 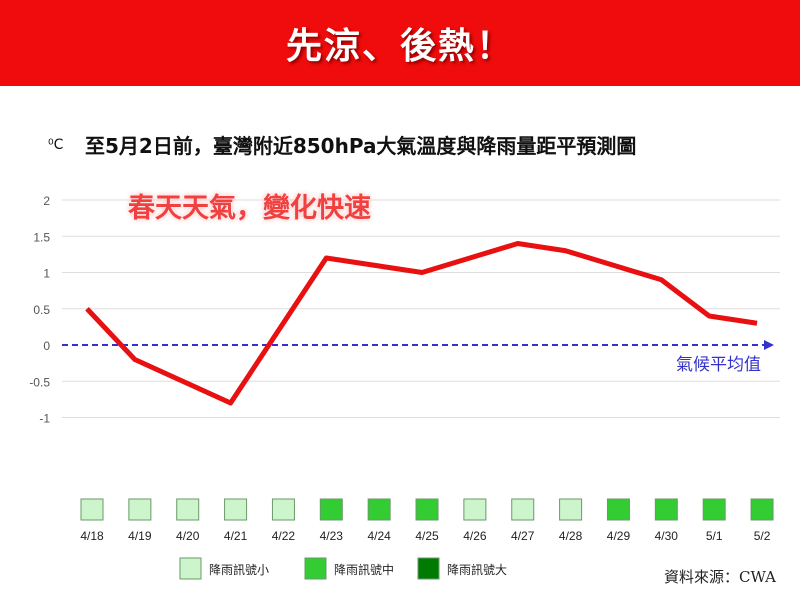 I want to click on x-tick-label: 4/24, so click(x=379, y=536).